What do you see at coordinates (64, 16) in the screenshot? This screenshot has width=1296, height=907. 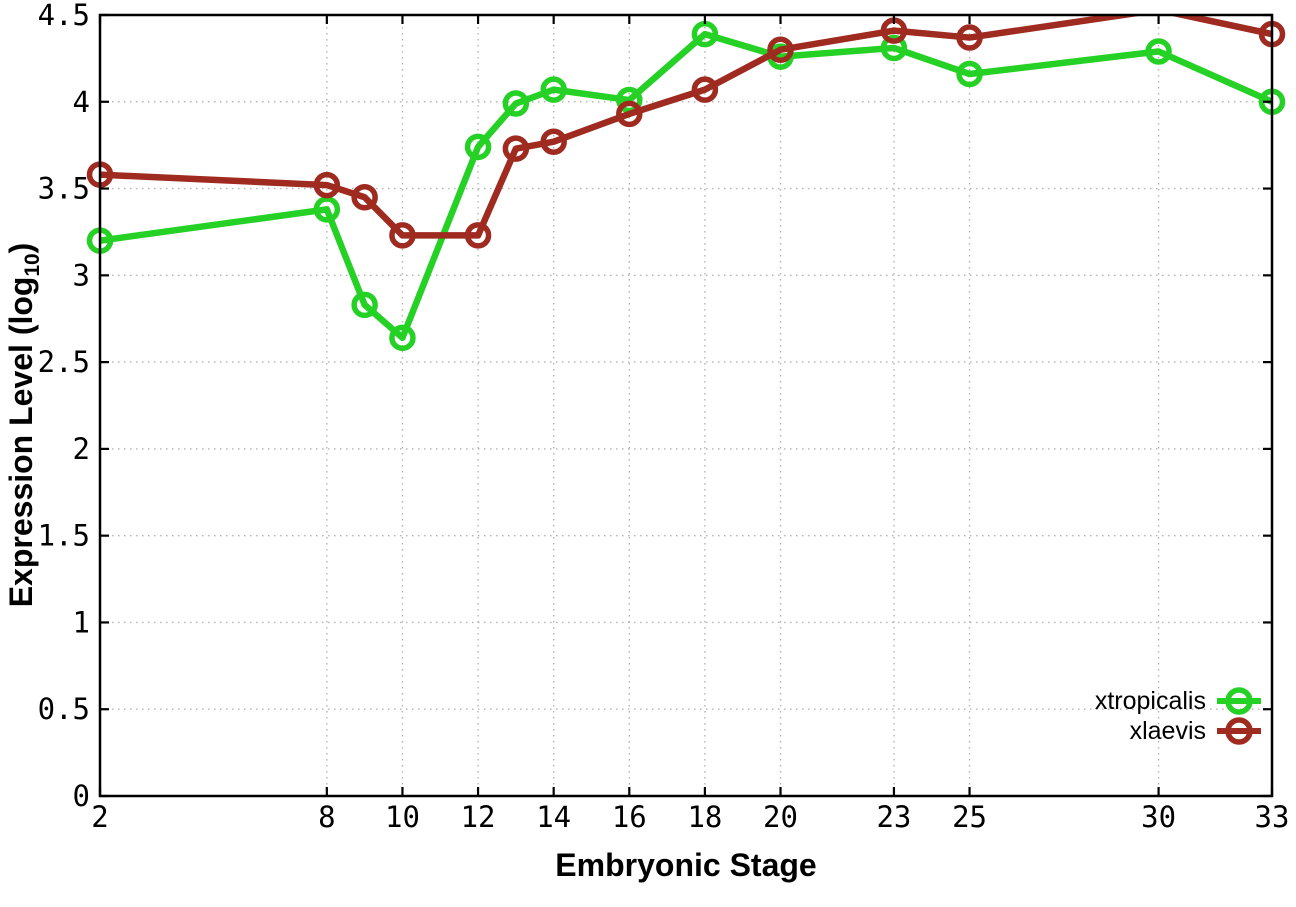 I see `y-tick-label: 4.5` at bounding box center [64, 16].